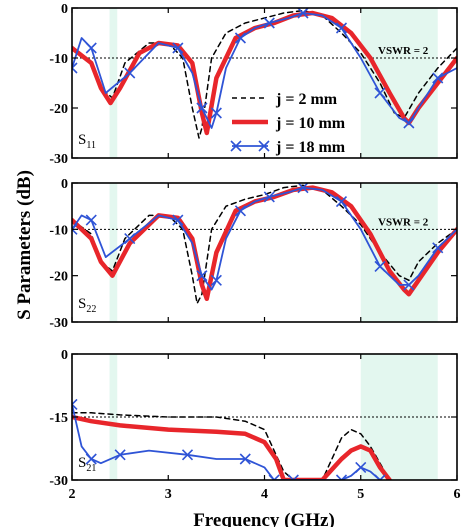  Describe the element at coordinates (360, 494) in the screenshot. I see `x-tick-label: 5` at that location.